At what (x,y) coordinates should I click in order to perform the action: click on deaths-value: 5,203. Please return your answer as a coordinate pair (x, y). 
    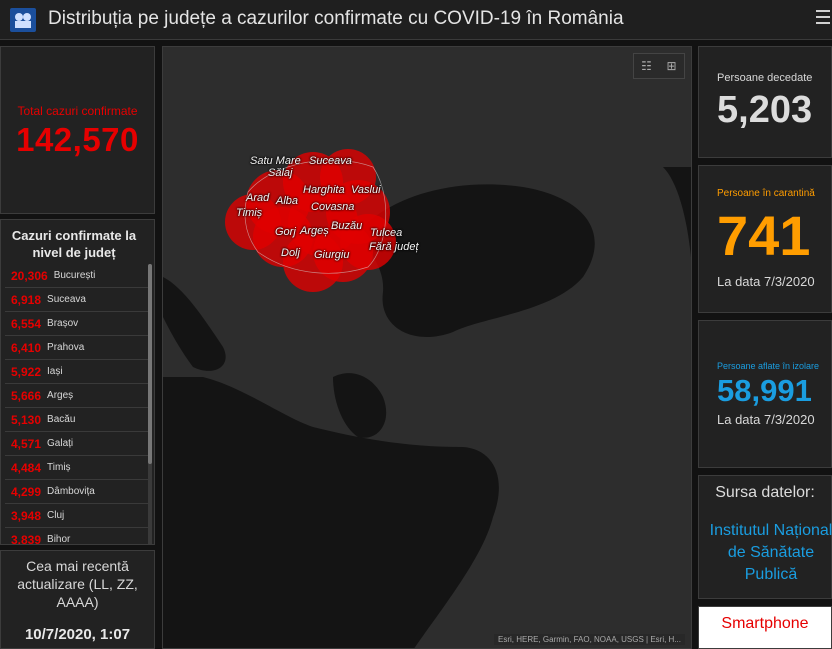
    Looking at the image, I should click on (765, 110).